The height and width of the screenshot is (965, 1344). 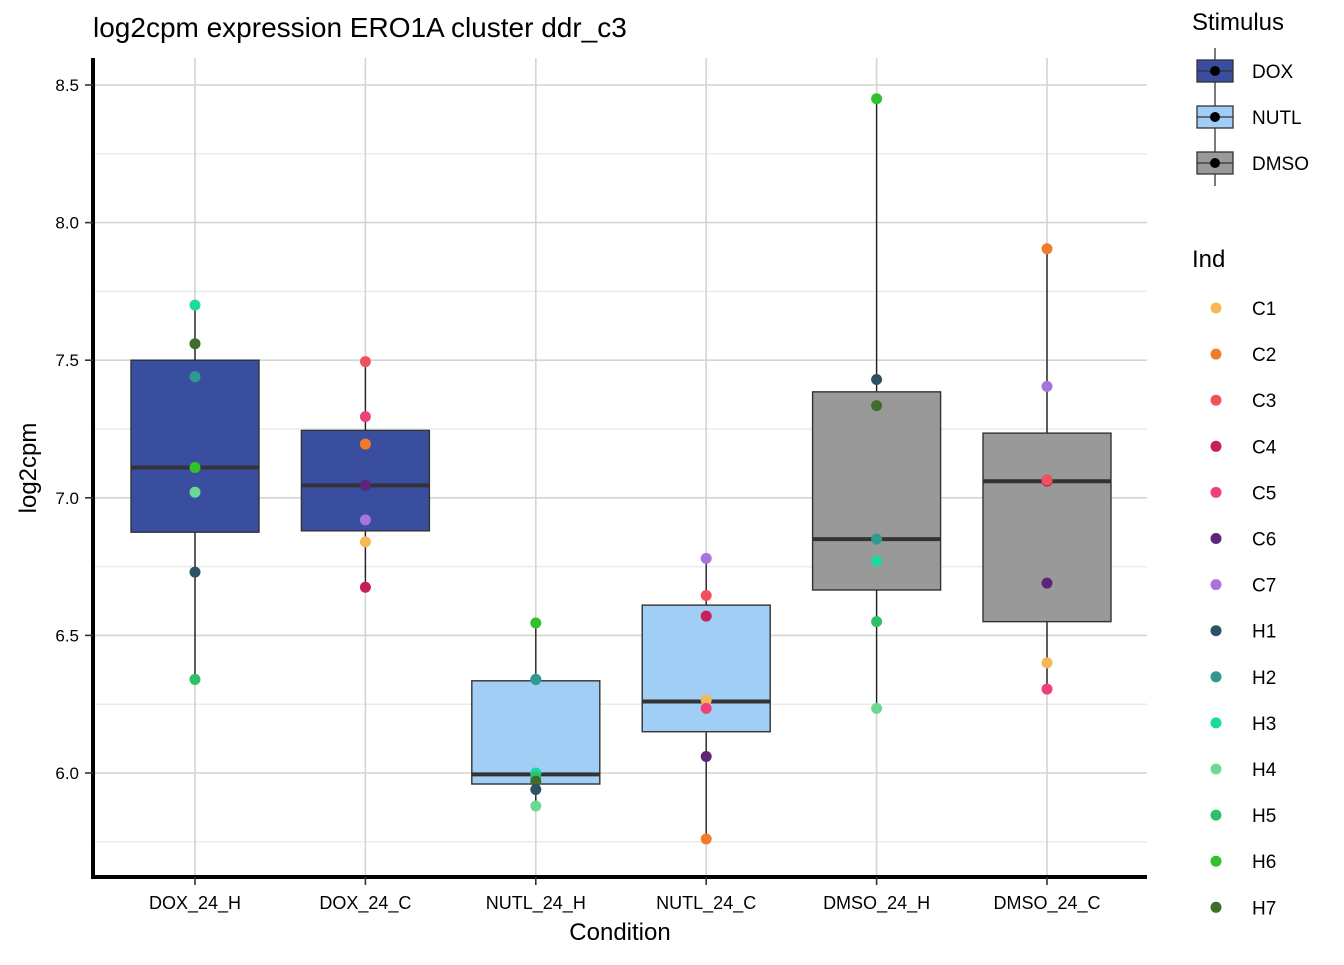 What do you see at coordinates (1216, 861) in the screenshot?
I see `legend-ind-key-H6` at bounding box center [1216, 861].